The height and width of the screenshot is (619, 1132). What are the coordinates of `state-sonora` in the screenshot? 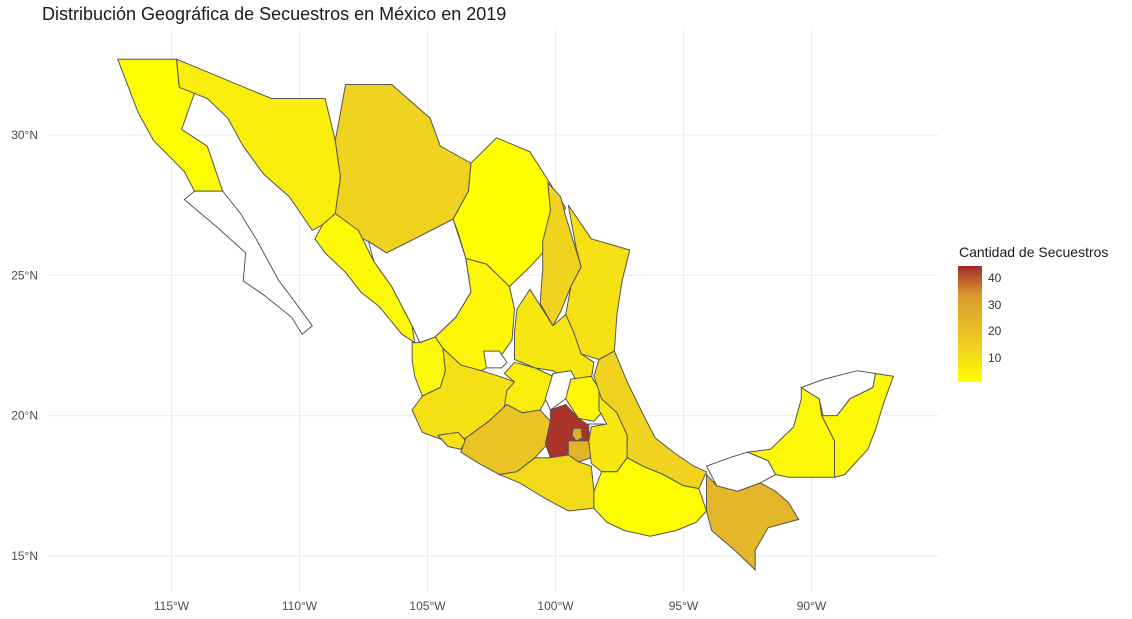 It's located at (259, 145).